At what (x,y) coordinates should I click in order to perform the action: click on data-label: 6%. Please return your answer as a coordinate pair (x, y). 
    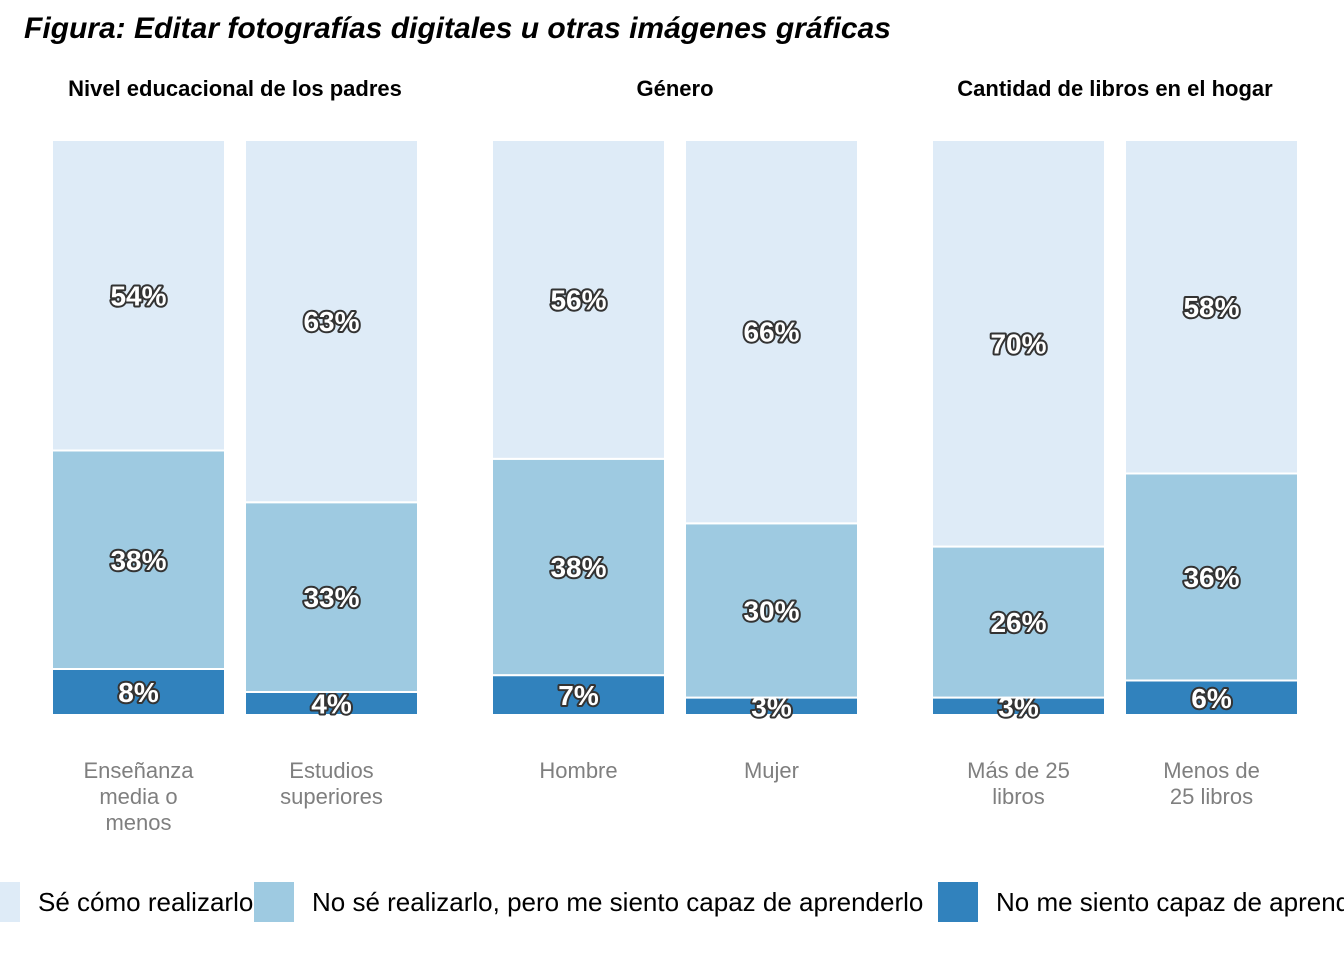
    Looking at the image, I should click on (1211, 698).